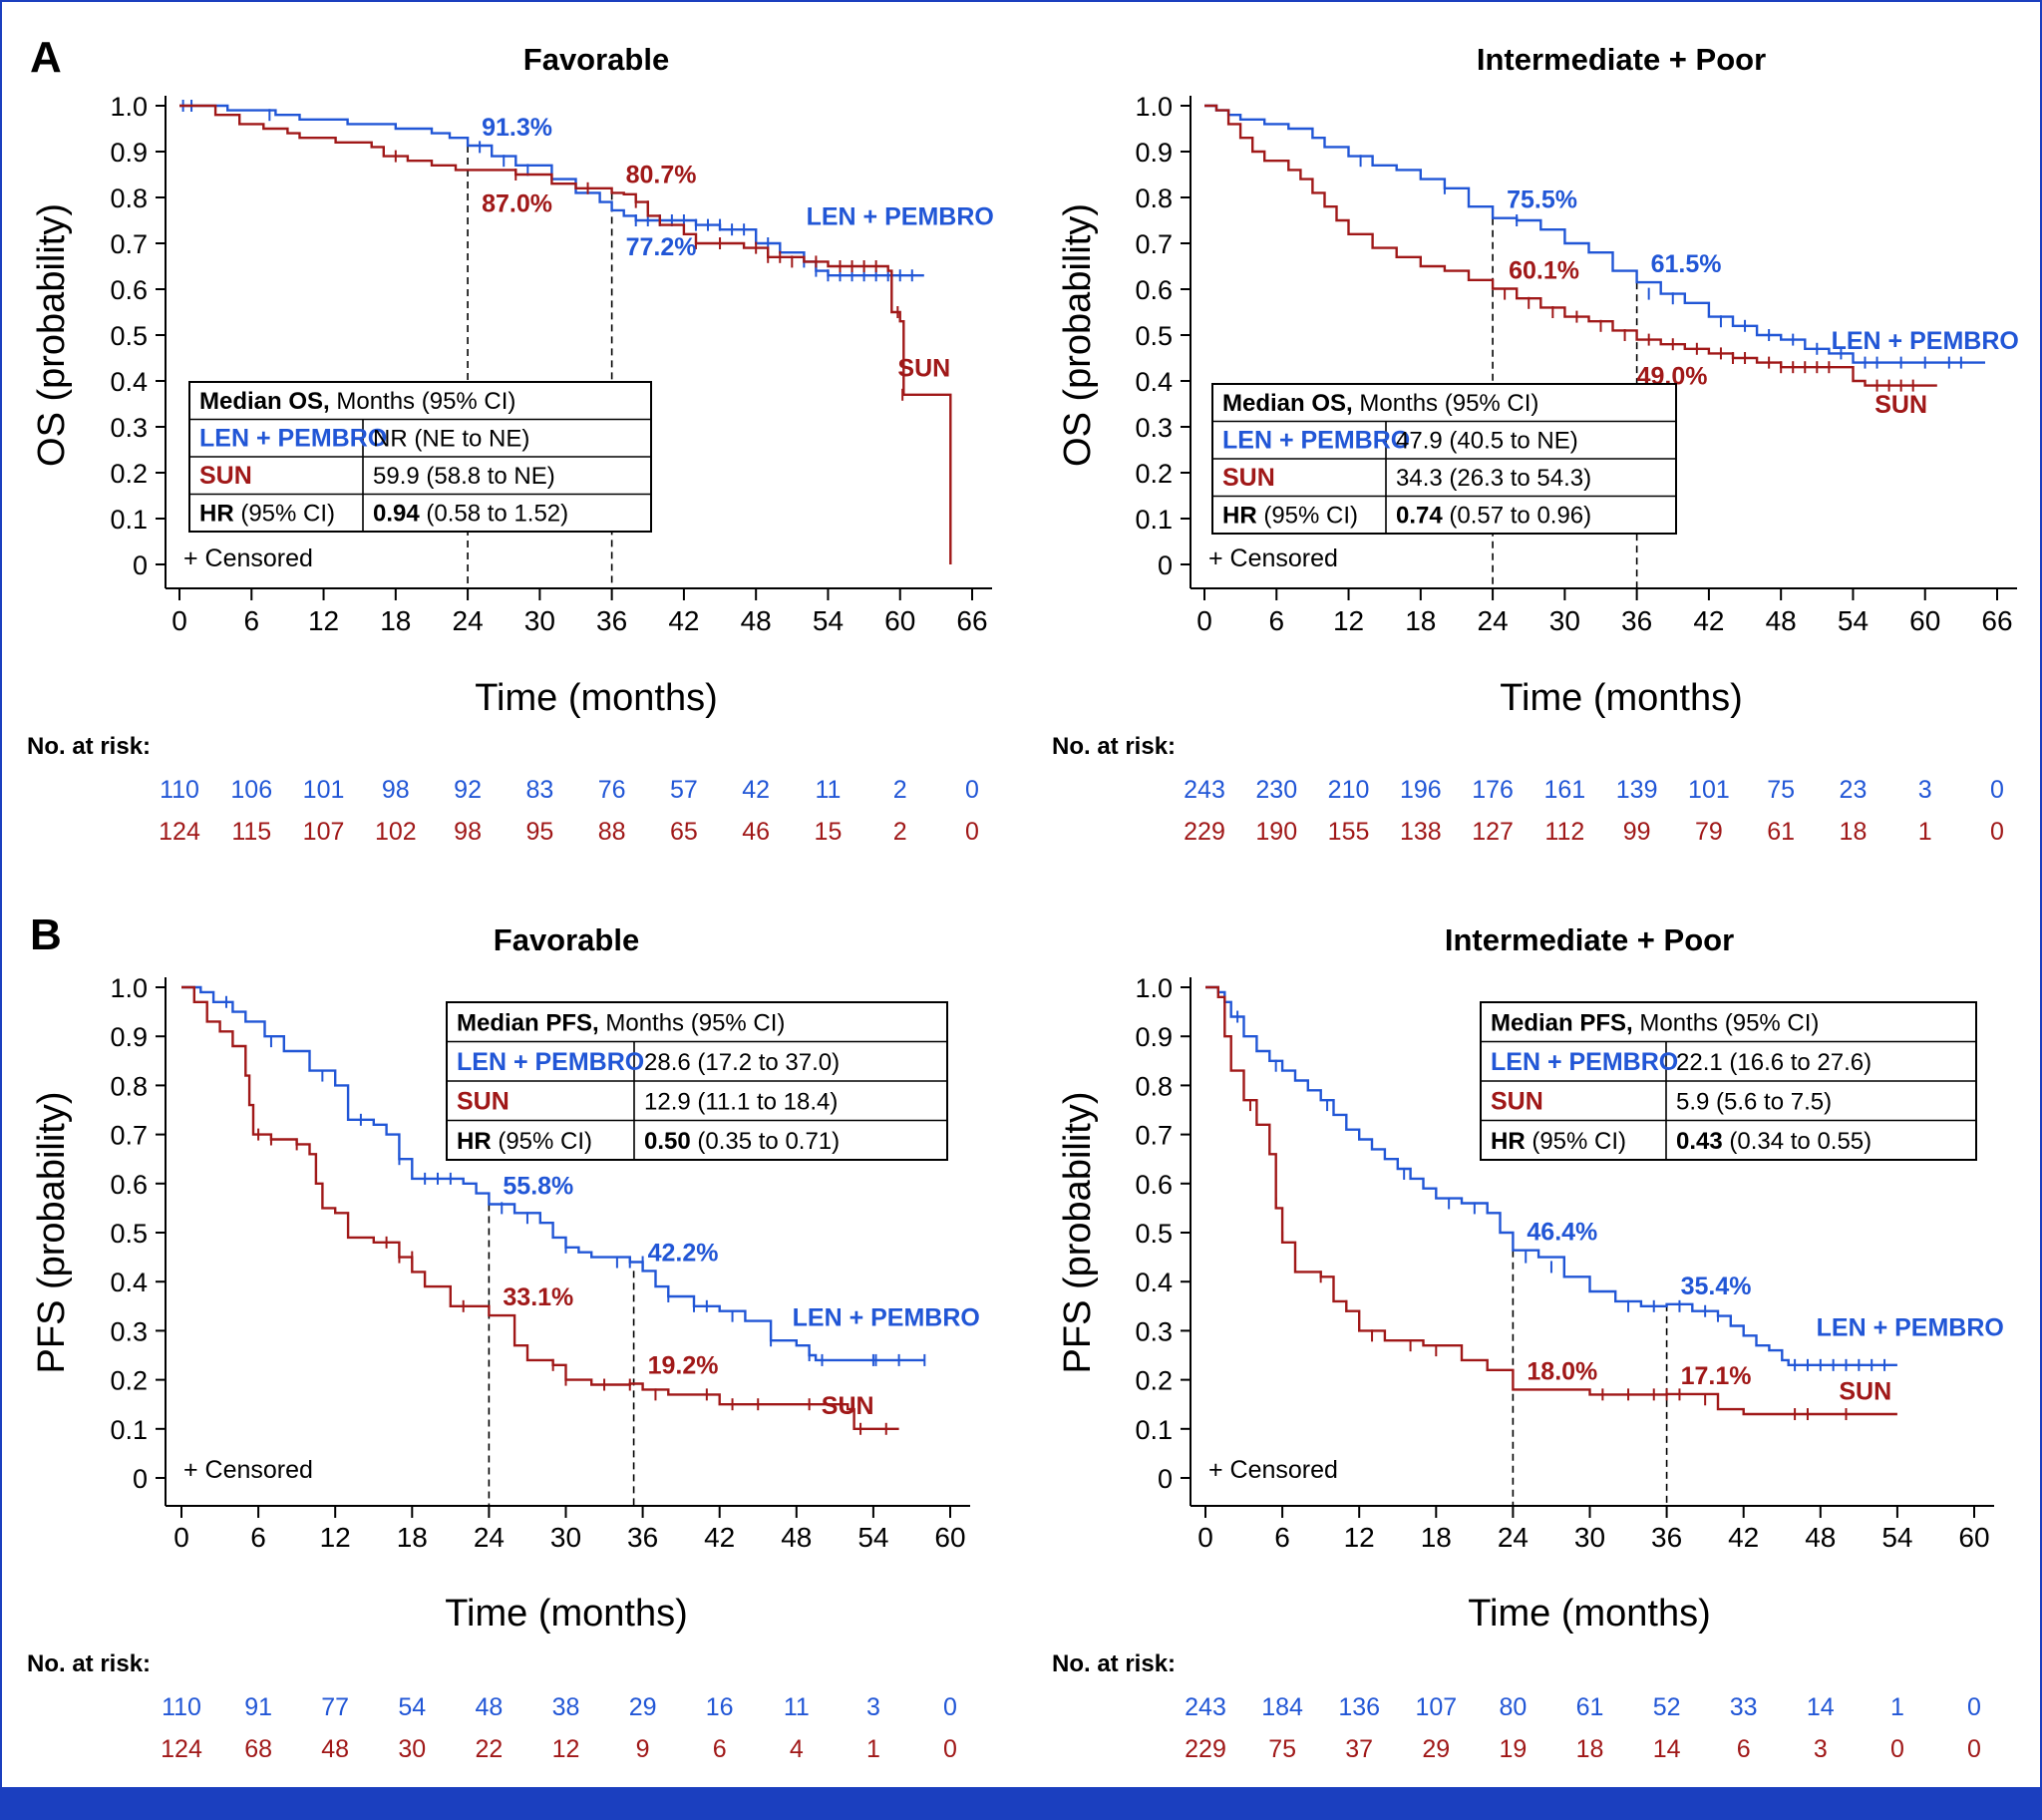 Image resolution: width=2042 pixels, height=1820 pixels. What do you see at coordinates (52, 335) in the screenshot?
I see `y-axis-label: OS (probability)` at bounding box center [52, 335].